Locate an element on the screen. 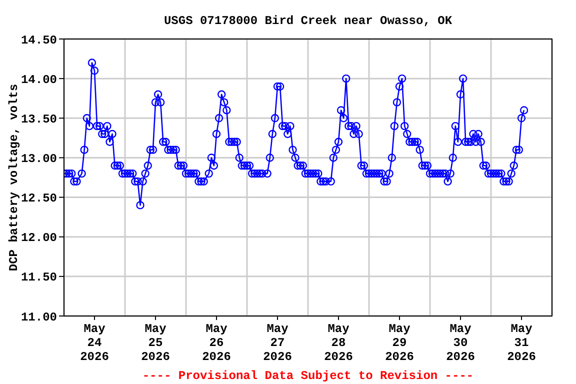 This screenshot has height=384, width=576. x-tick-label: May 29 2026 is located at coordinates (399, 343).